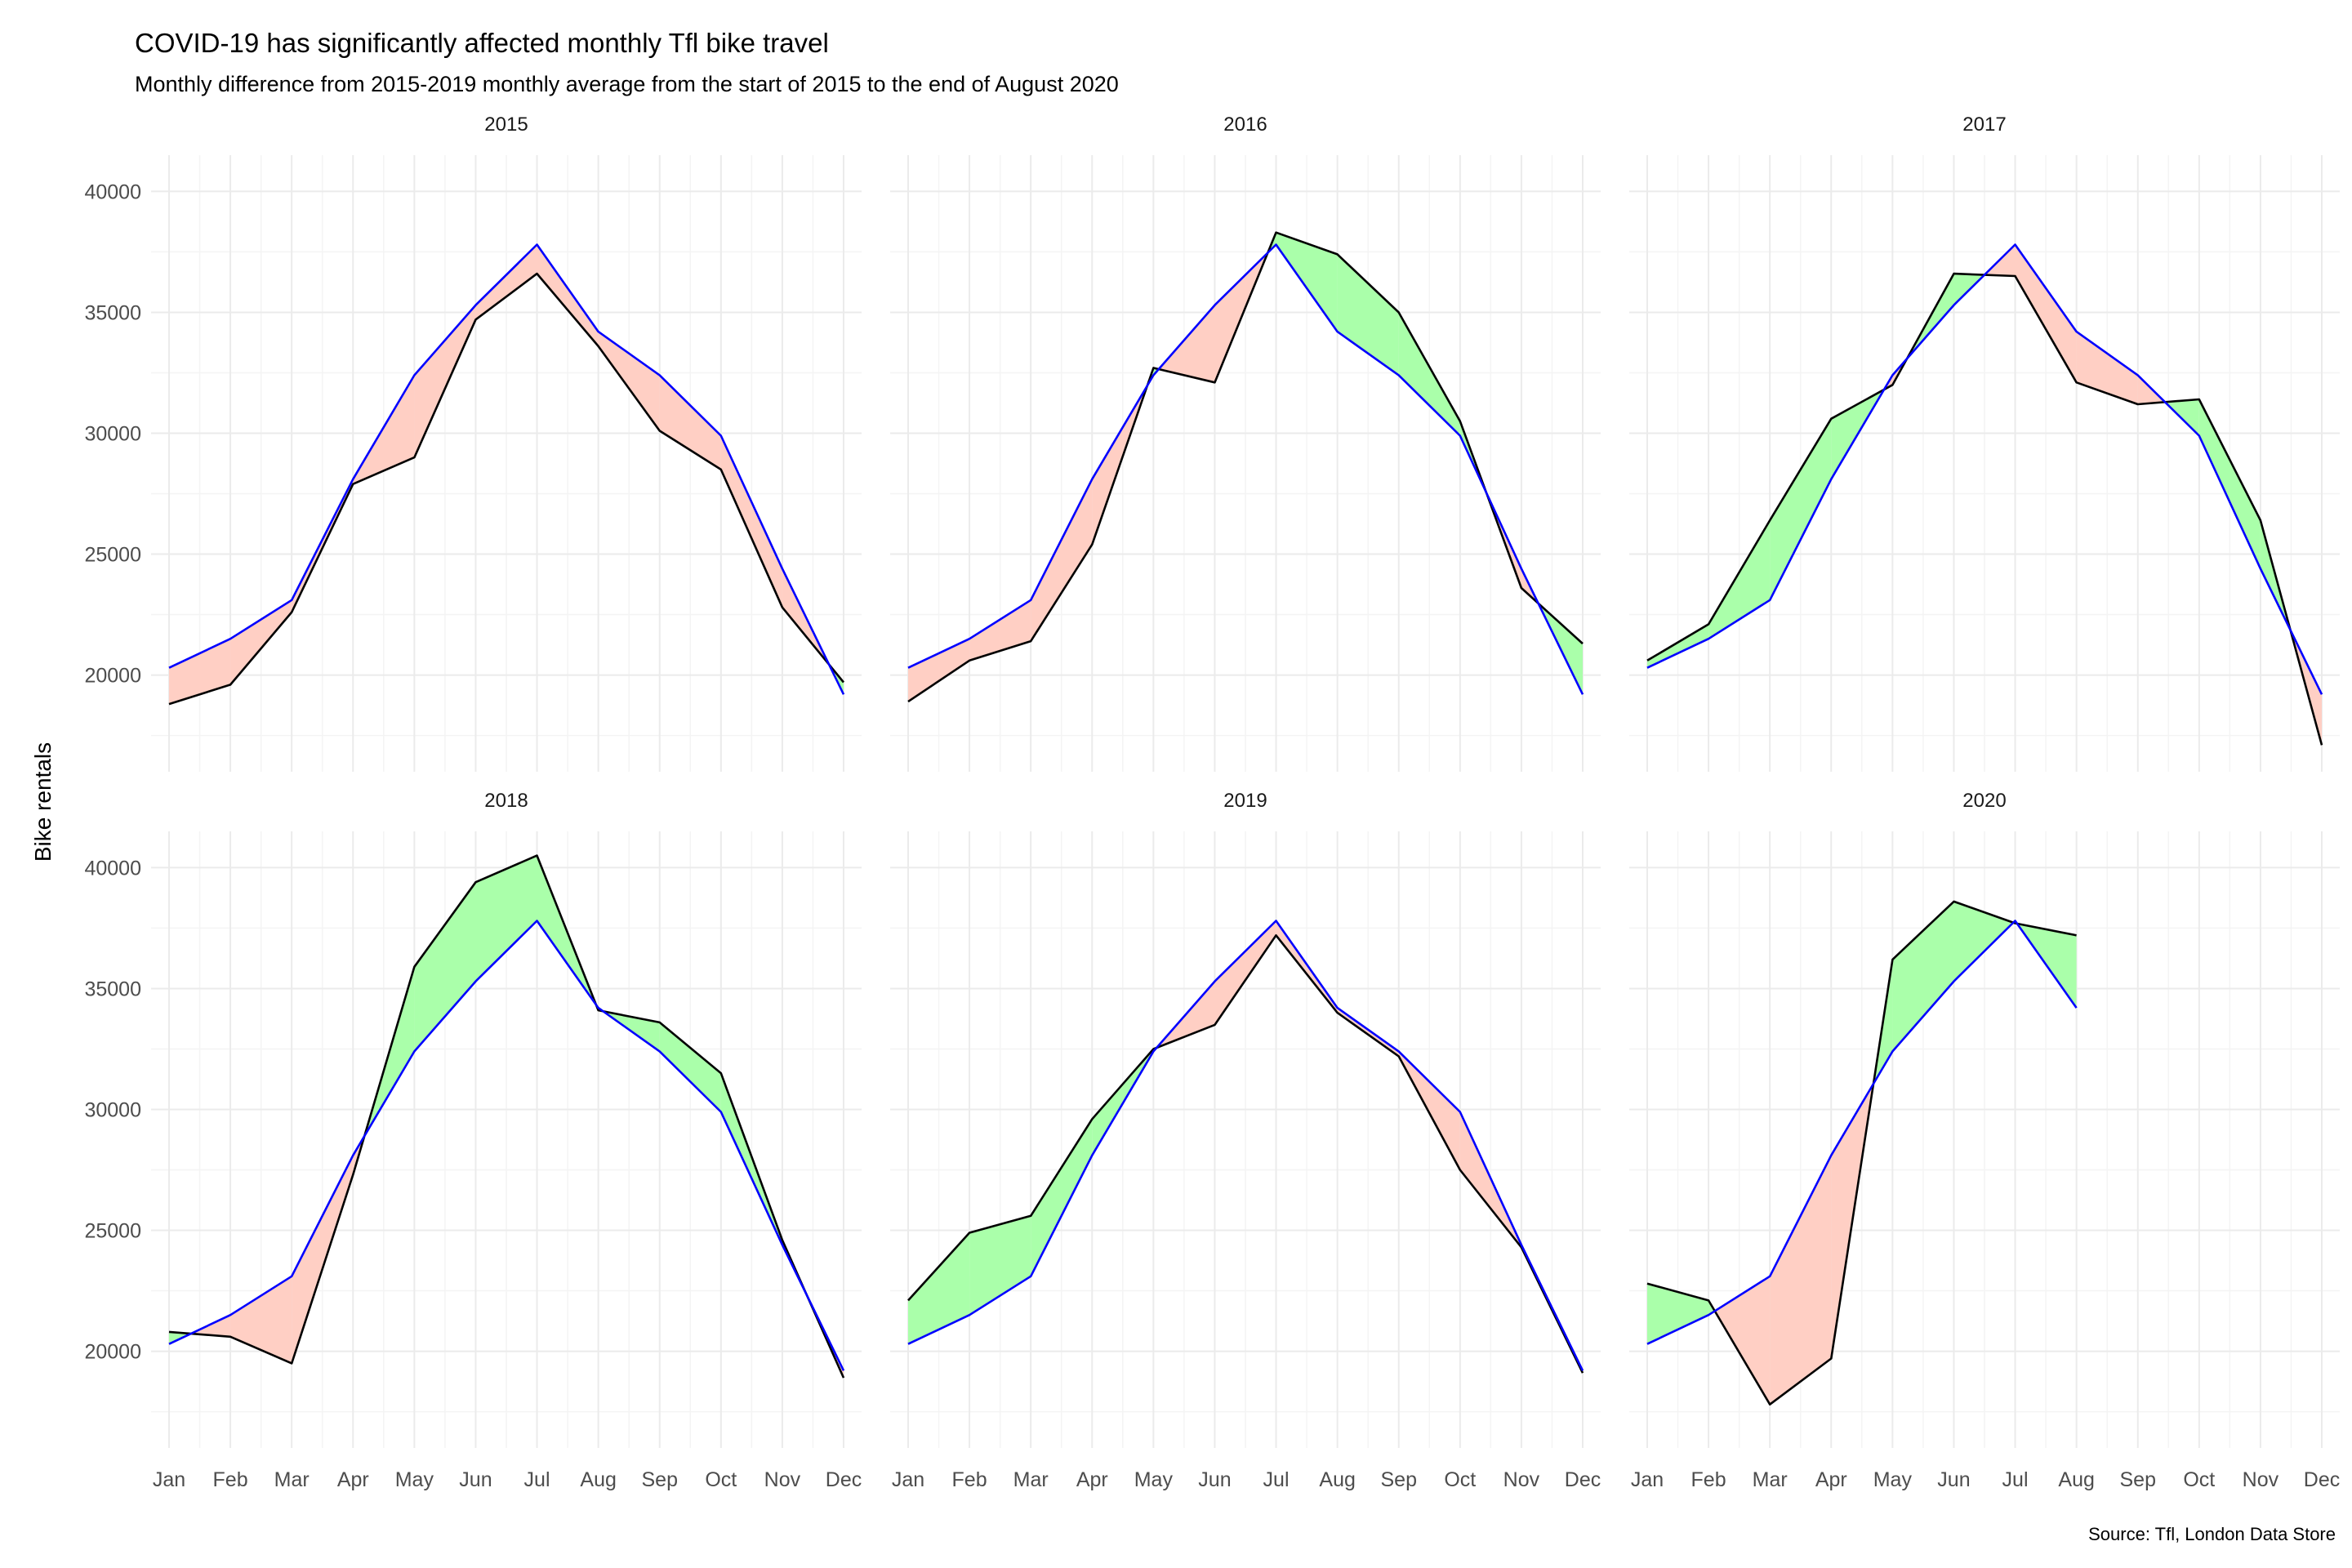 The width and height of the screenshot is (2352, 1568). I want to click on panel-label: 2020, so click(1984, 801).